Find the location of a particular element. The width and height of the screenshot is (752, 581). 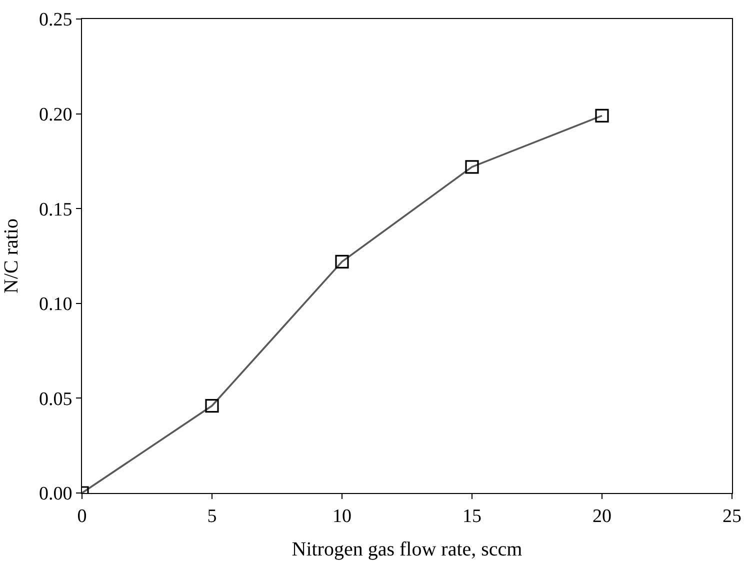

x-tick-label: 25 is located at coordinates (732, 516).